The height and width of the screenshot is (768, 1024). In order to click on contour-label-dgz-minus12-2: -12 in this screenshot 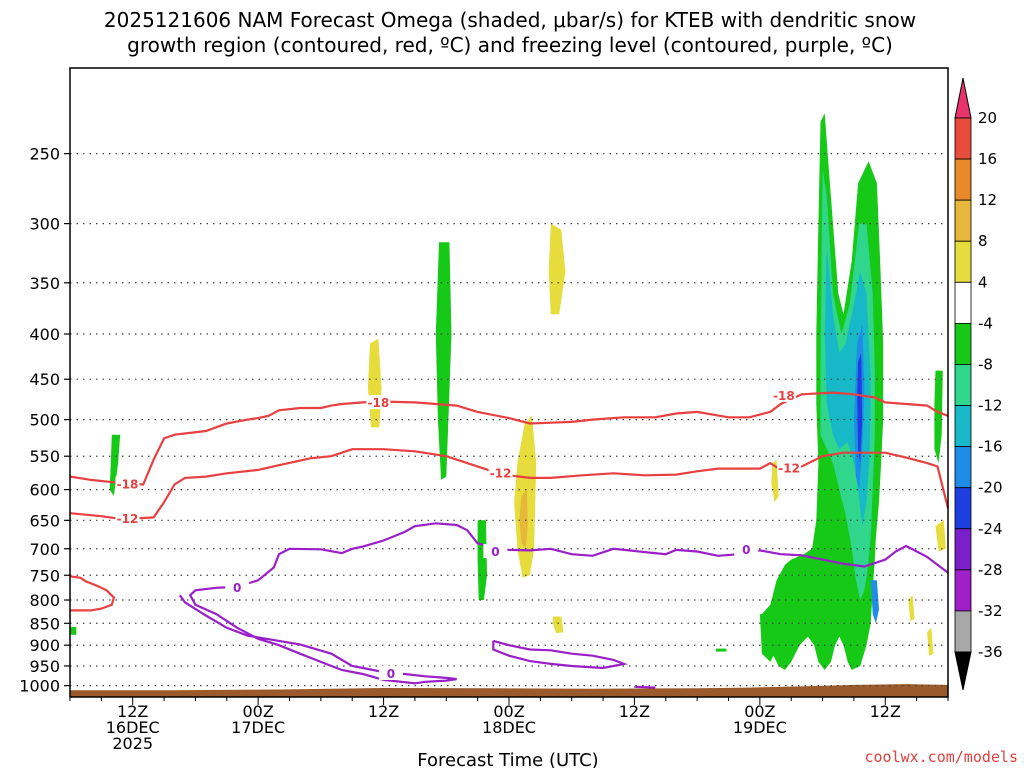, I will do `click(789, 469)`.